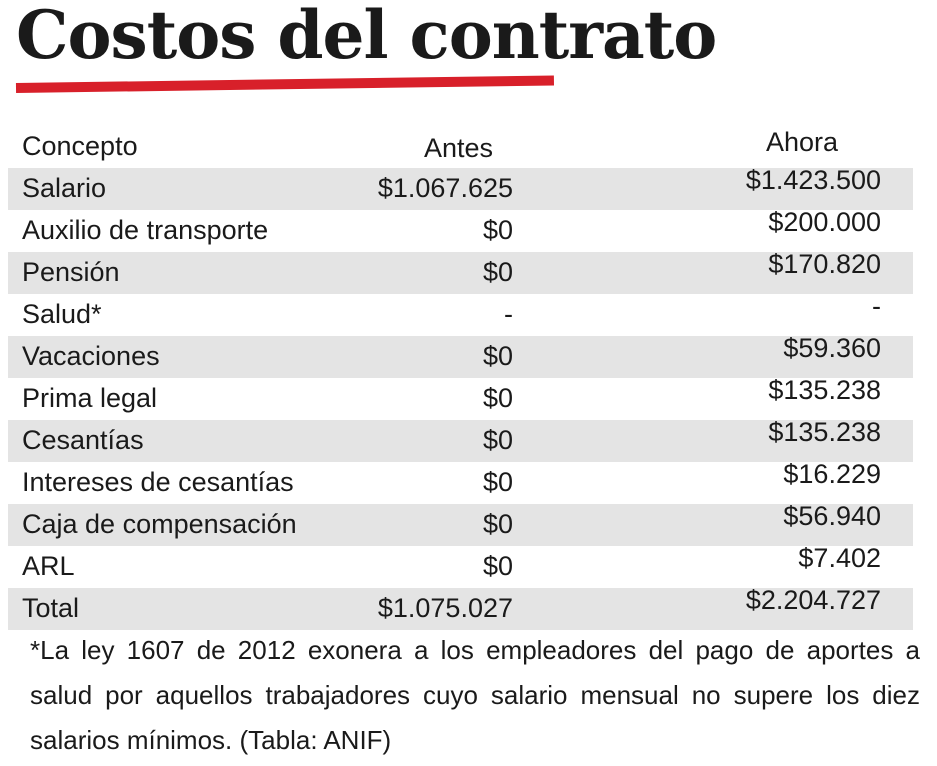 This screenshot has width=937, height=766. Describe the element at coordinates (832, 474) in the screenshot. I see `table-cell: $16.229` at that location.